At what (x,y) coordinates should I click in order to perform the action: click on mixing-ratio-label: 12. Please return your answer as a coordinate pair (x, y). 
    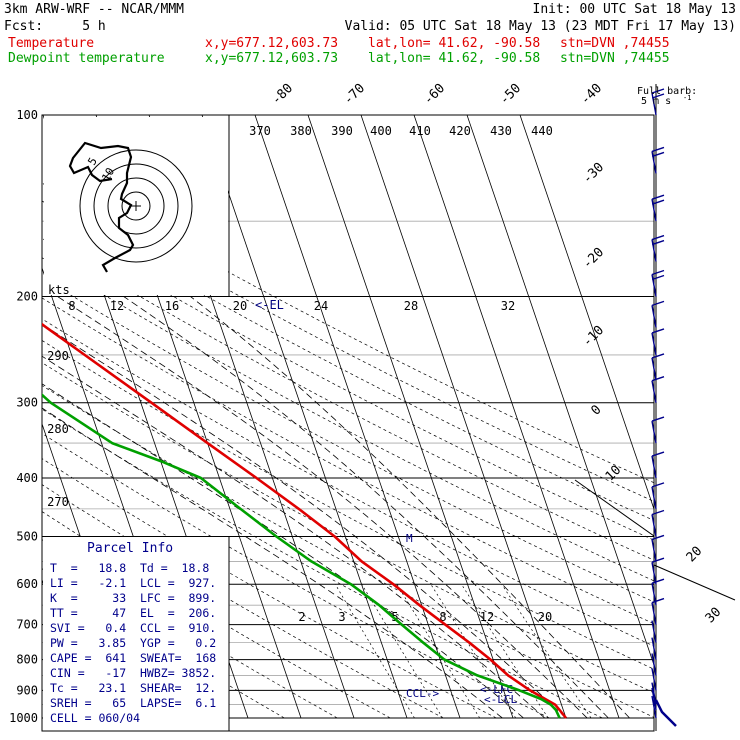
    Looking at the image, I should click on (487, 617).